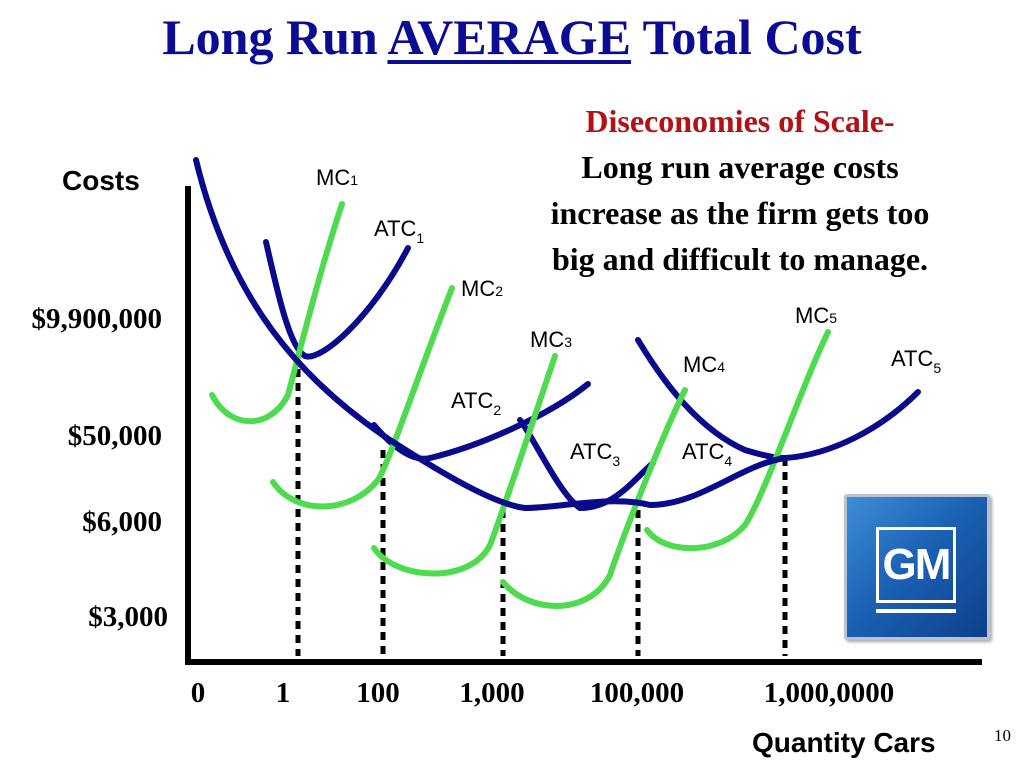  Describe the element at coordinates (703, 451) in the screenshot. I see `atc4-label-base: ATC` at that location.